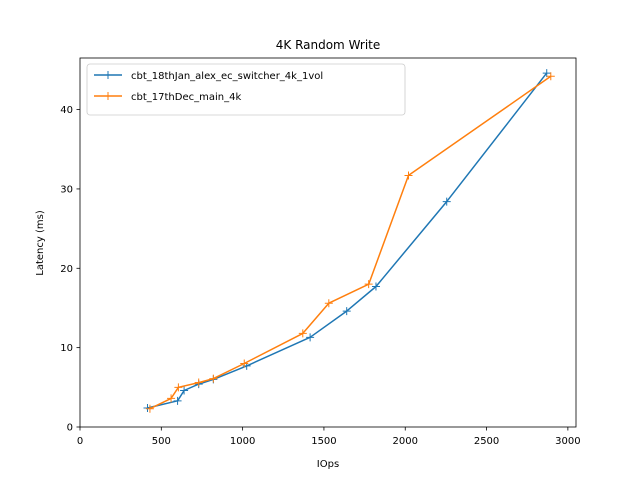 This screenshot has width=640, height=480. I want to click on y-tick-label: 20, so click(66, 269).